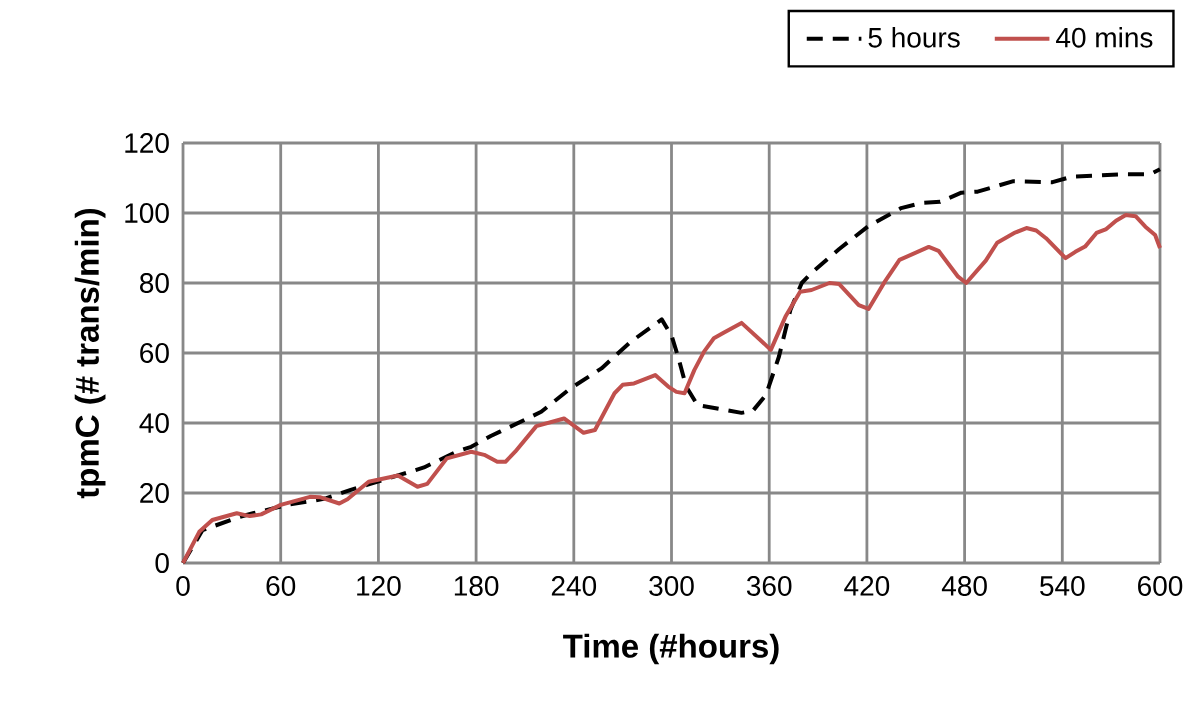  I want to click on y-tick-label: 40, so click(154, 423).